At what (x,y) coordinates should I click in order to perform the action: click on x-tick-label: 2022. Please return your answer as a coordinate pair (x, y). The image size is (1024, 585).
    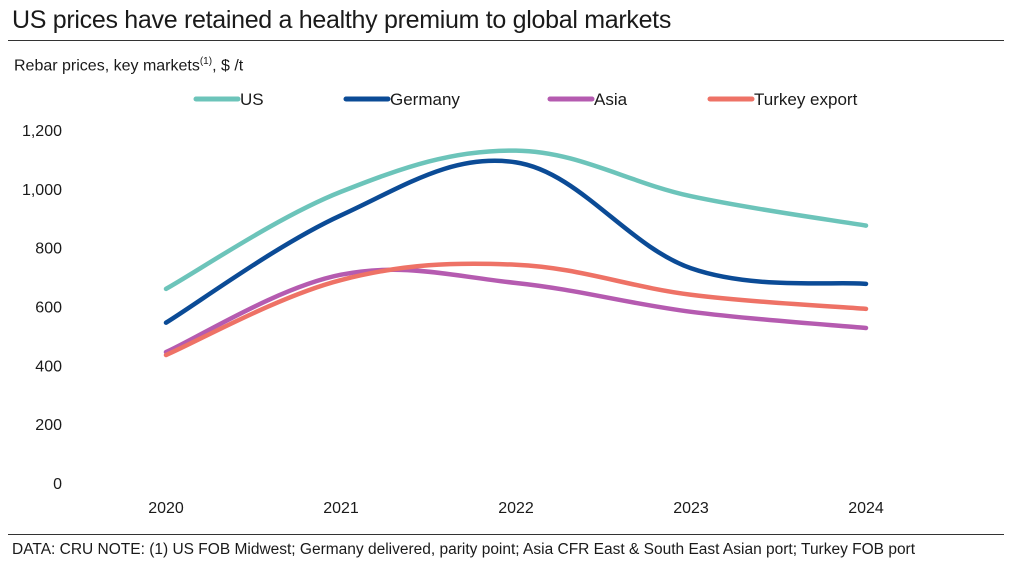
    Looking at the image, I should click on (516, 508).